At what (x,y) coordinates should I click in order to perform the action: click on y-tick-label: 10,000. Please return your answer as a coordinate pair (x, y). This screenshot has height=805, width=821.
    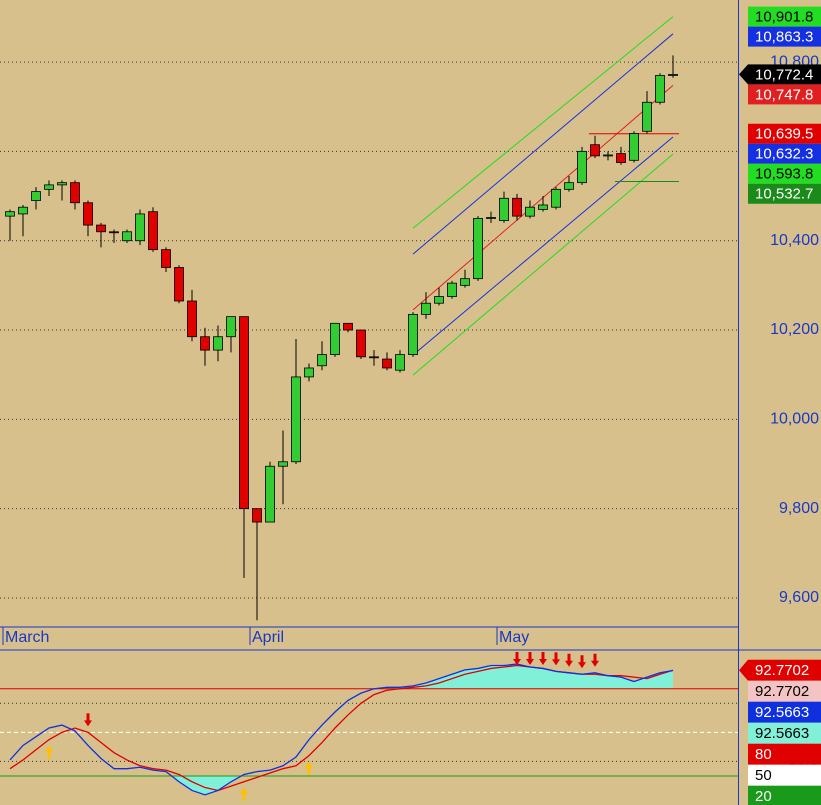
    Looking at the image, I should click on (794, 419).